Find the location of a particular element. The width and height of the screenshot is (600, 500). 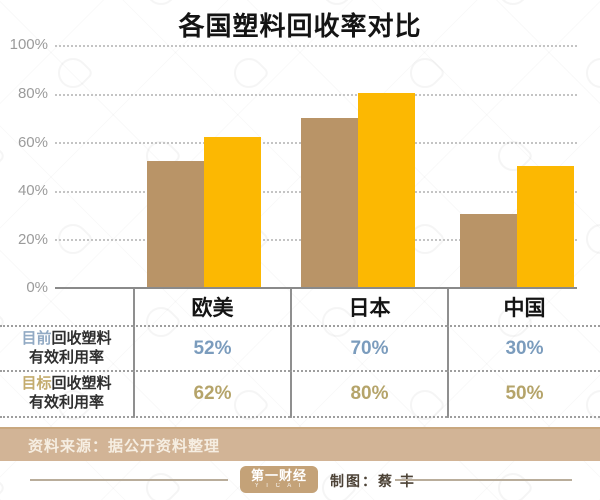

category-label-japan: 日本 is located at coordinates (368, 308).